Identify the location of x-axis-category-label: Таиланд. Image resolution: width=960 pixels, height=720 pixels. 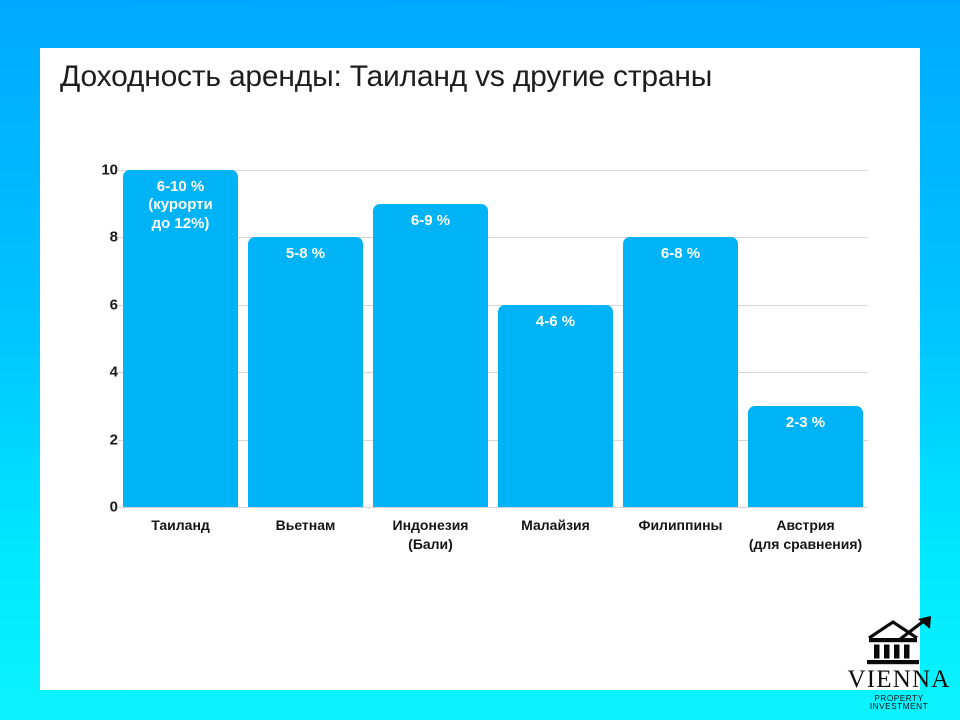
(180, 525).